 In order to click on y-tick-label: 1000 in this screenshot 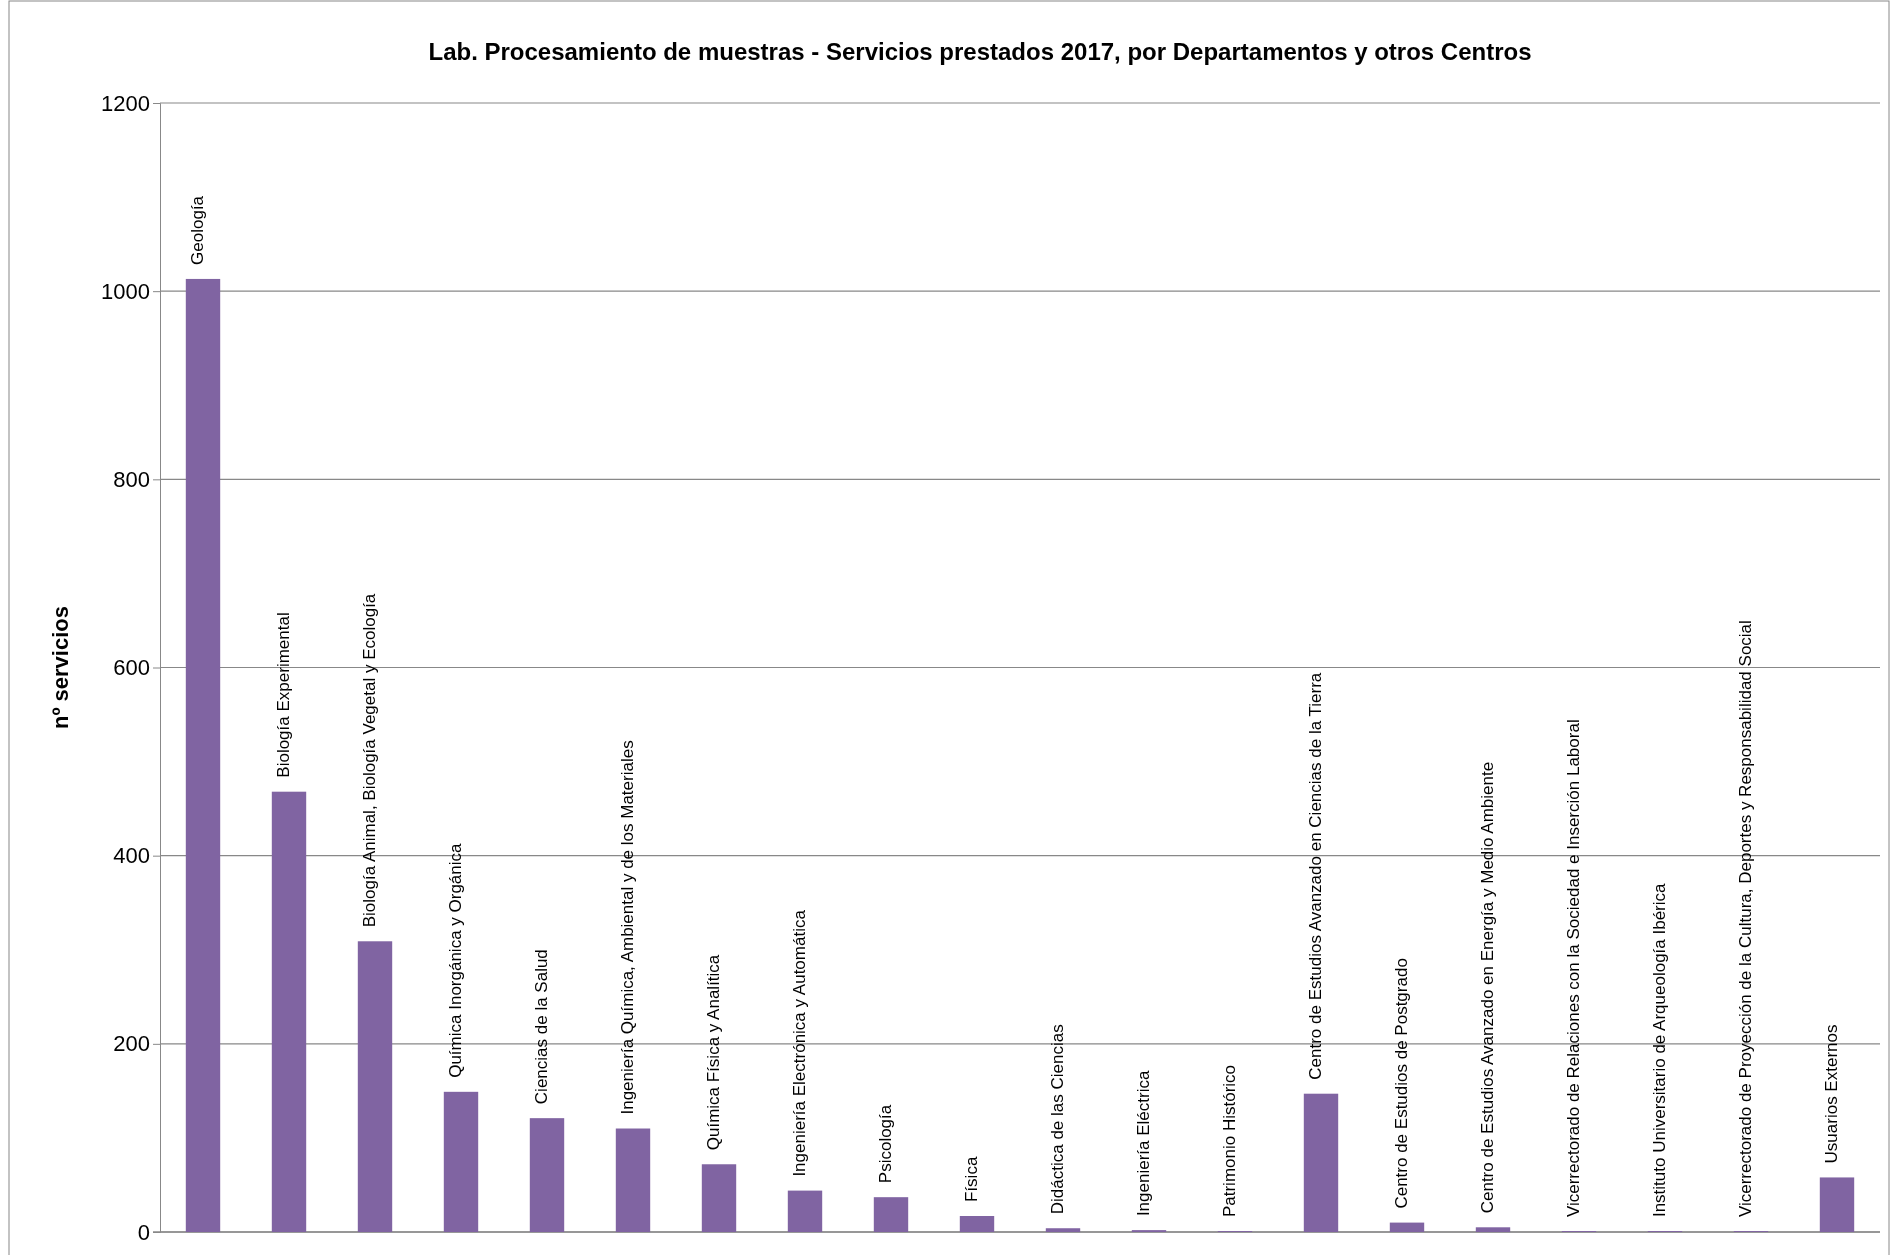, I will do `click(125, 291)`.